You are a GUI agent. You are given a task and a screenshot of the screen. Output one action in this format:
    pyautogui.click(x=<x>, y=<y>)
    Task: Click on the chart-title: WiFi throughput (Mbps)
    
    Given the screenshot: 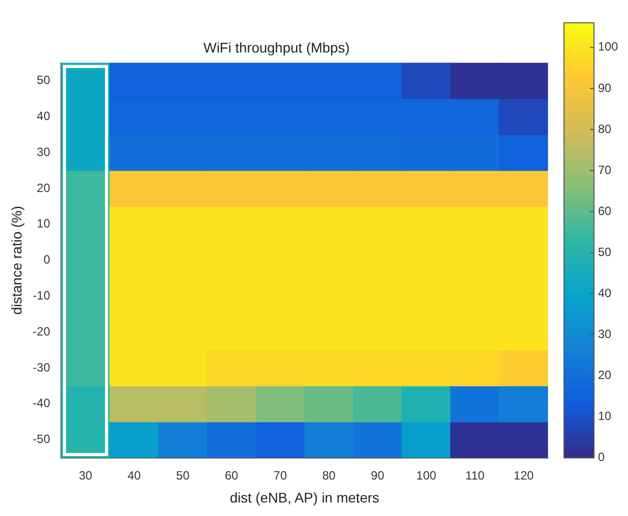 What is the action you would take?
    pyautogui.click(x=276, y=47)
    